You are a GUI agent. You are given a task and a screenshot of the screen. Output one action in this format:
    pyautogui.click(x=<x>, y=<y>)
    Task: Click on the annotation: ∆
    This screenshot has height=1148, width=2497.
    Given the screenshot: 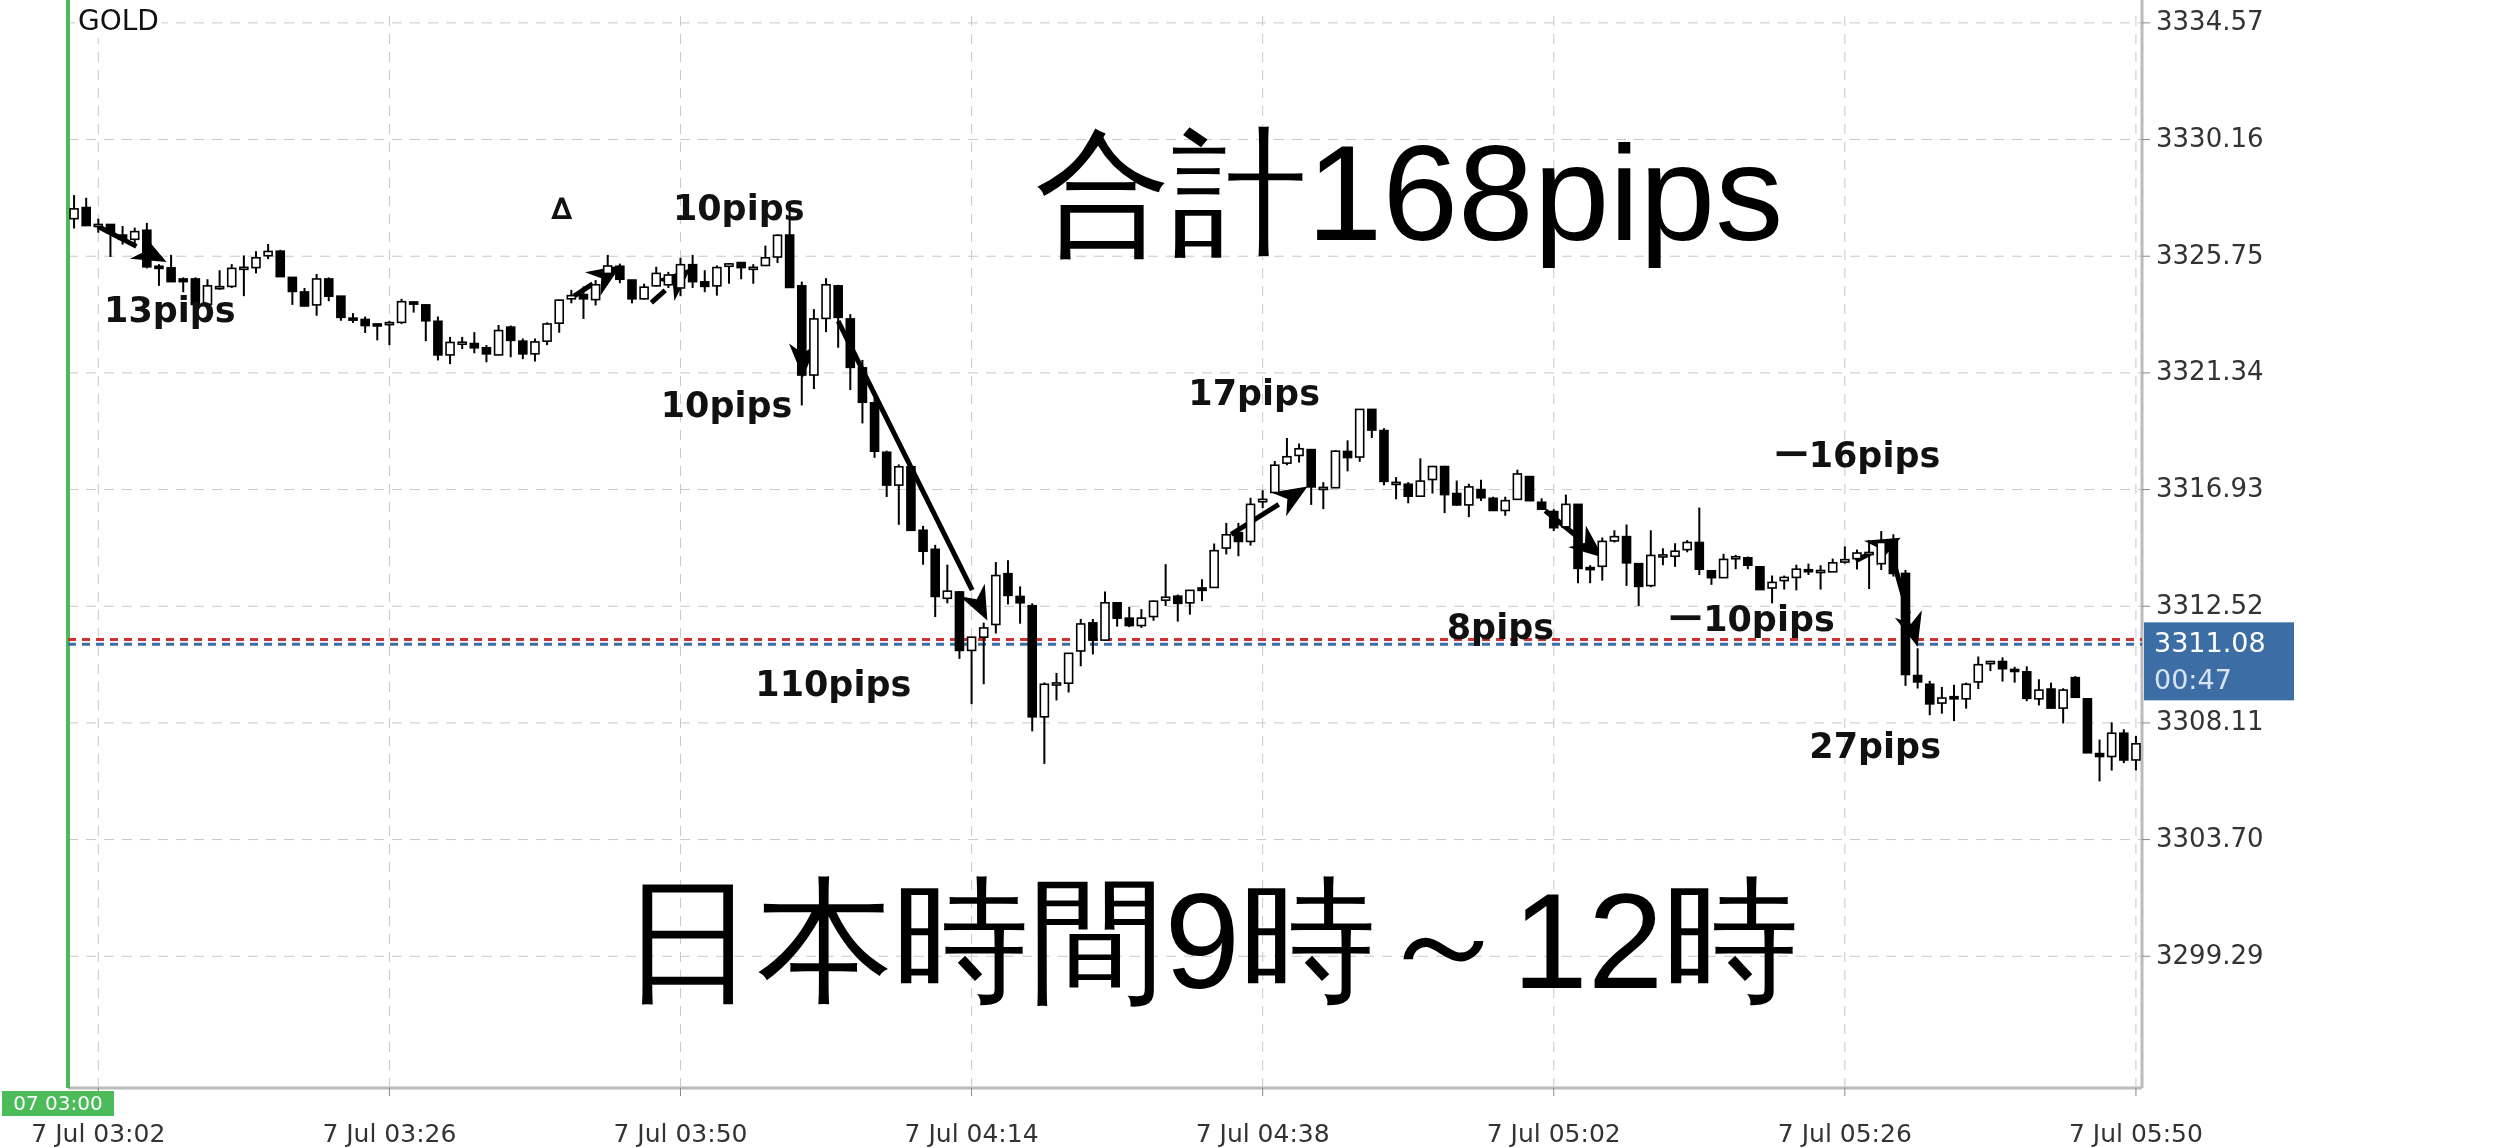 What is the action you would take?
    pyautogui.click(x=562, y=208)
    